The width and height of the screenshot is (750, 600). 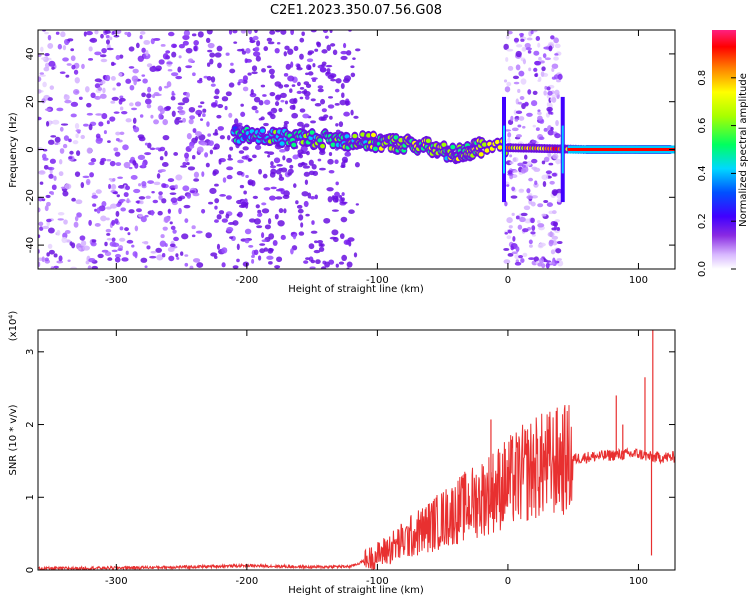 What do you see at coordinates (30, 497) in the screenshot?
I see `y-tick-label: 1` at bounding box center [30, 497].